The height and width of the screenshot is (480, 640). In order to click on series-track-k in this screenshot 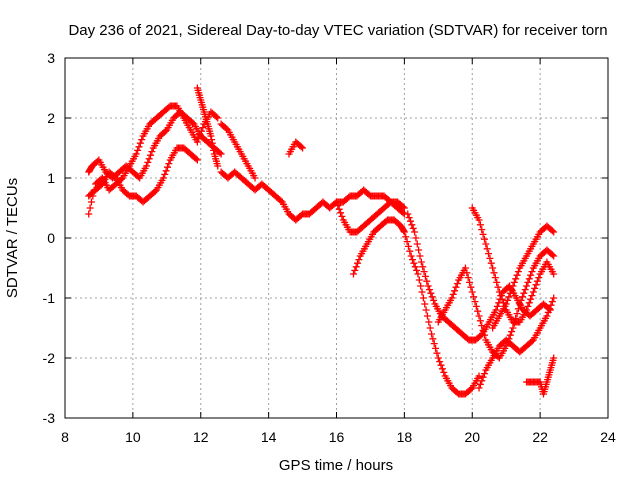, I will do `click(496, 304)`.